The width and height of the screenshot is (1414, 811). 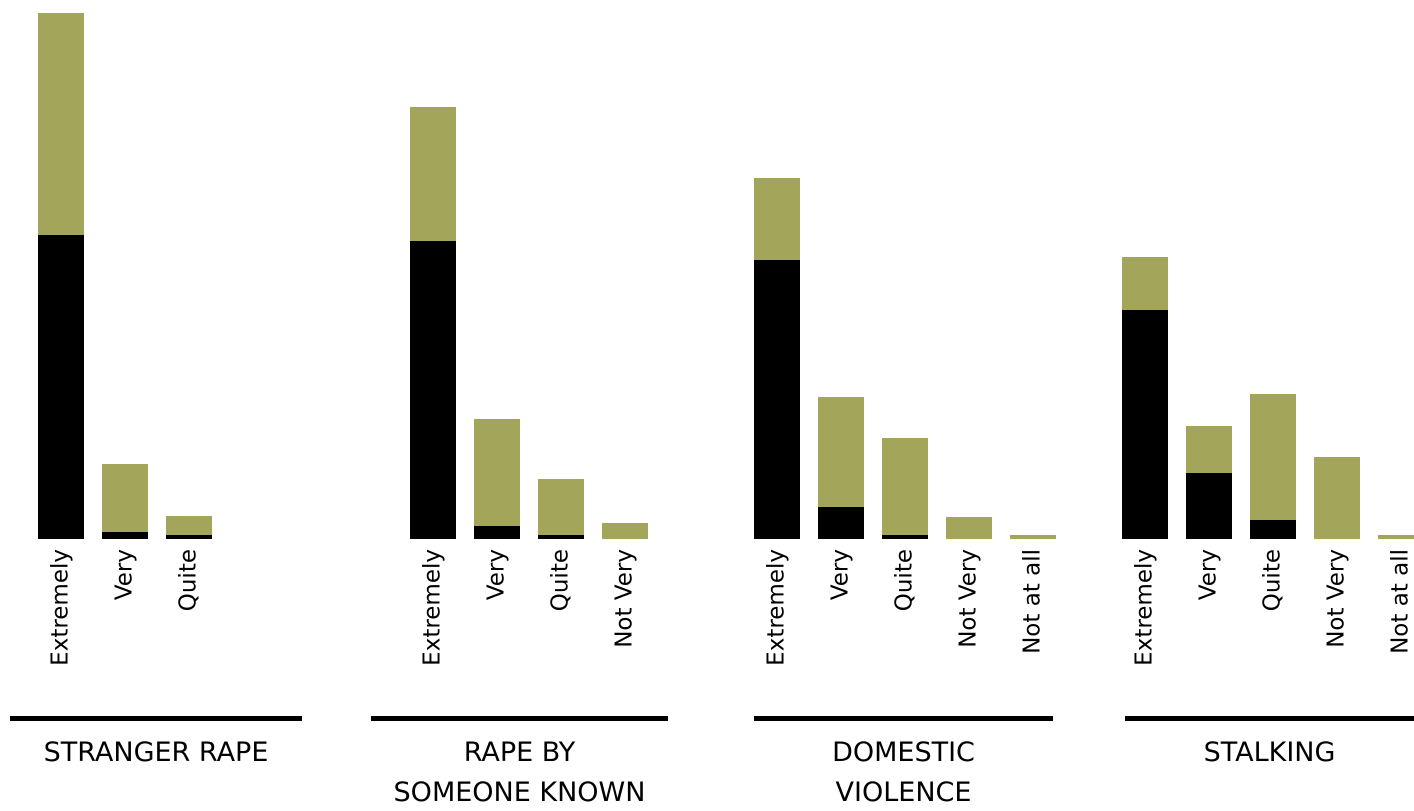 I want to click on group-title: STALKING, so click(x=1269, y=752).